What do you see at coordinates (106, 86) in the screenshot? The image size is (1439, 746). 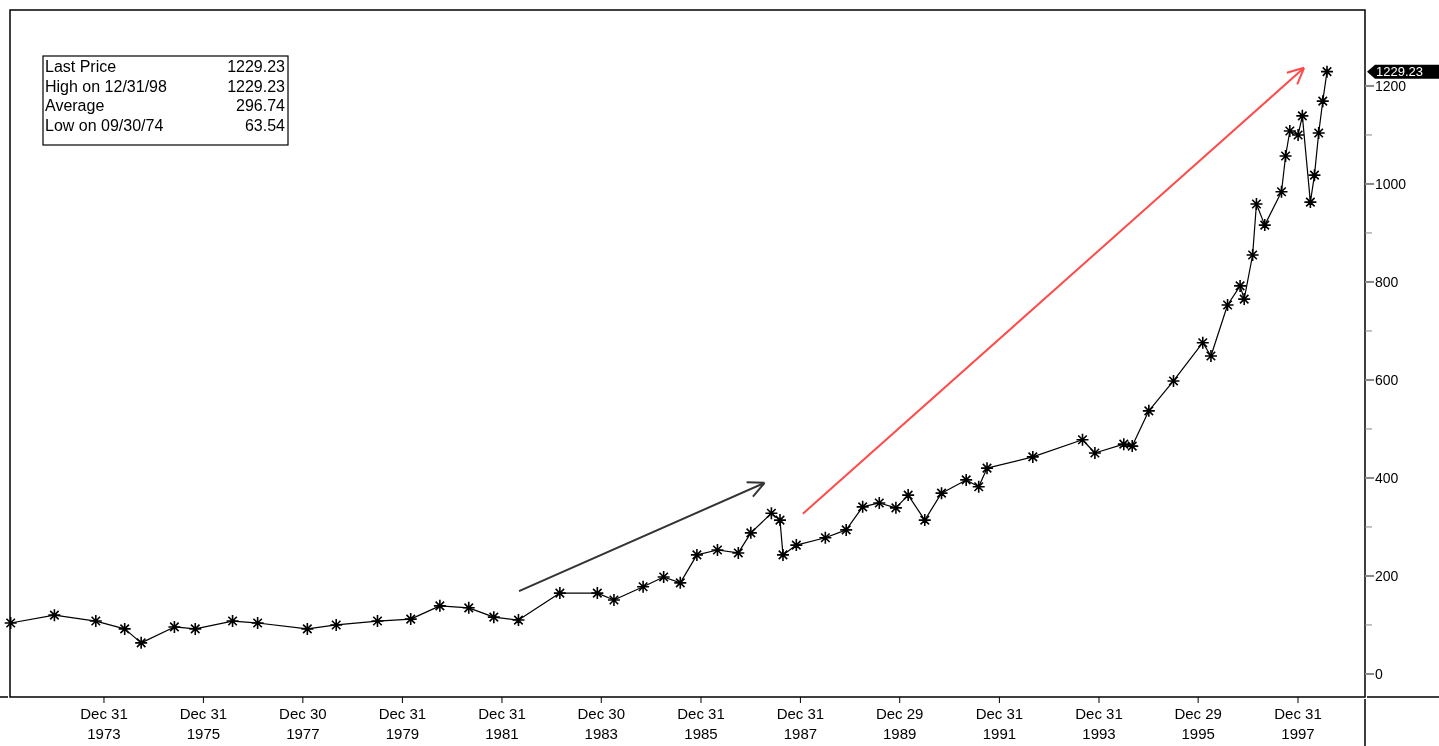 I see `annotation: High on 12/31/98` at bounding box center [106, 86].